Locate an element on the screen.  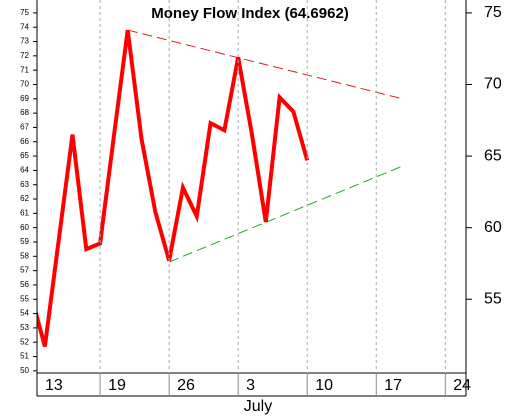
y2-tick-label: 65 is located at coordinates (493, 155).